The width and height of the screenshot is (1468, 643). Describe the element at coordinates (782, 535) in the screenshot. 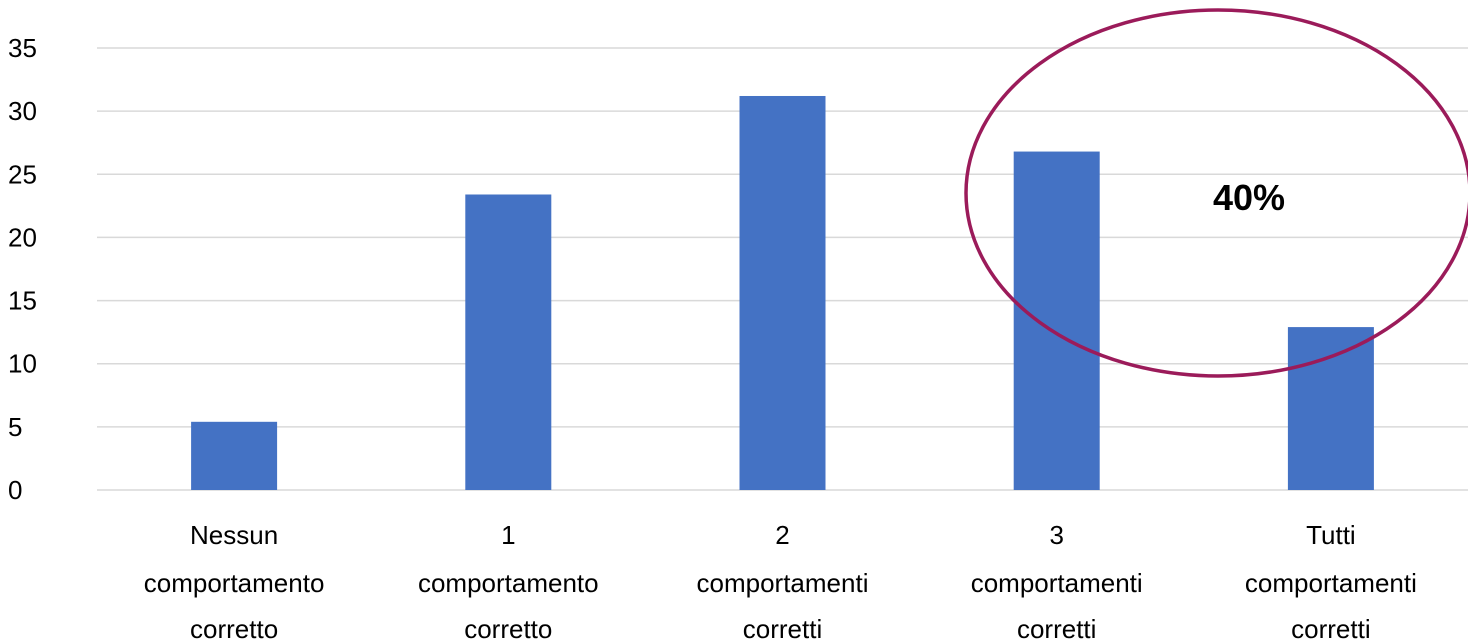

I see `x-tick-label: 2` at that location.